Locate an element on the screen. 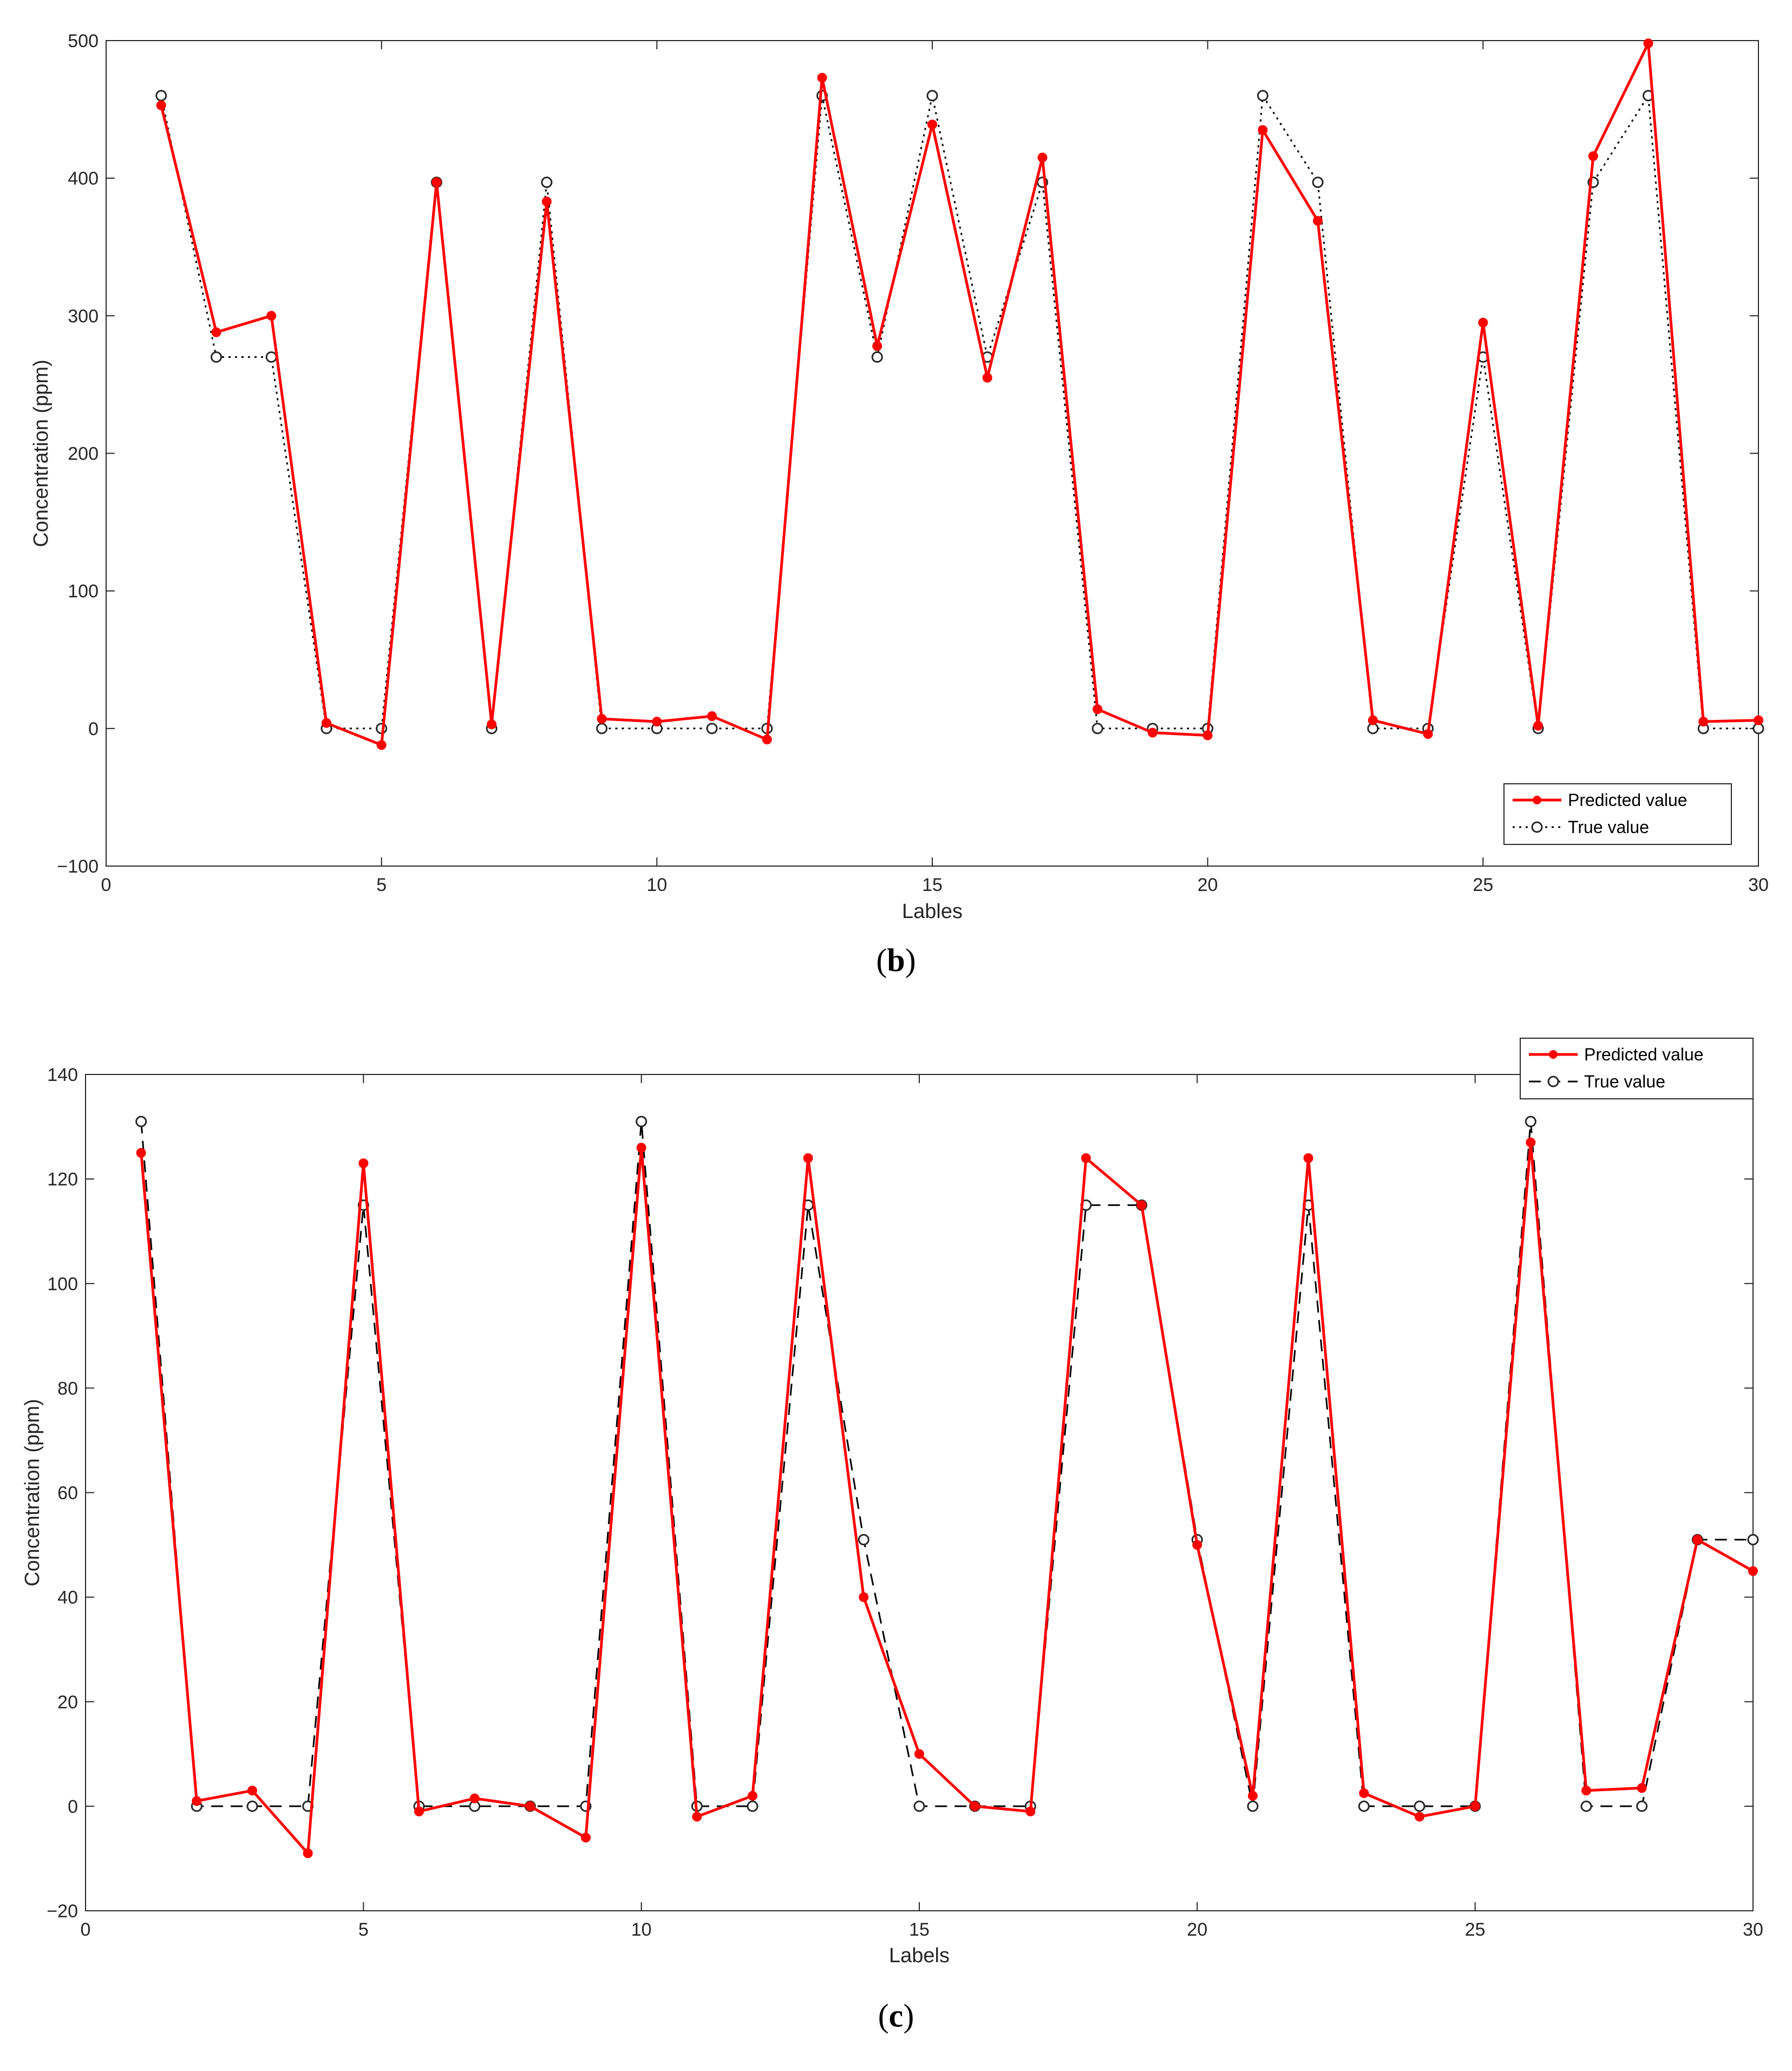  x-tick-label: 0 is located at coordinates (106, 885).